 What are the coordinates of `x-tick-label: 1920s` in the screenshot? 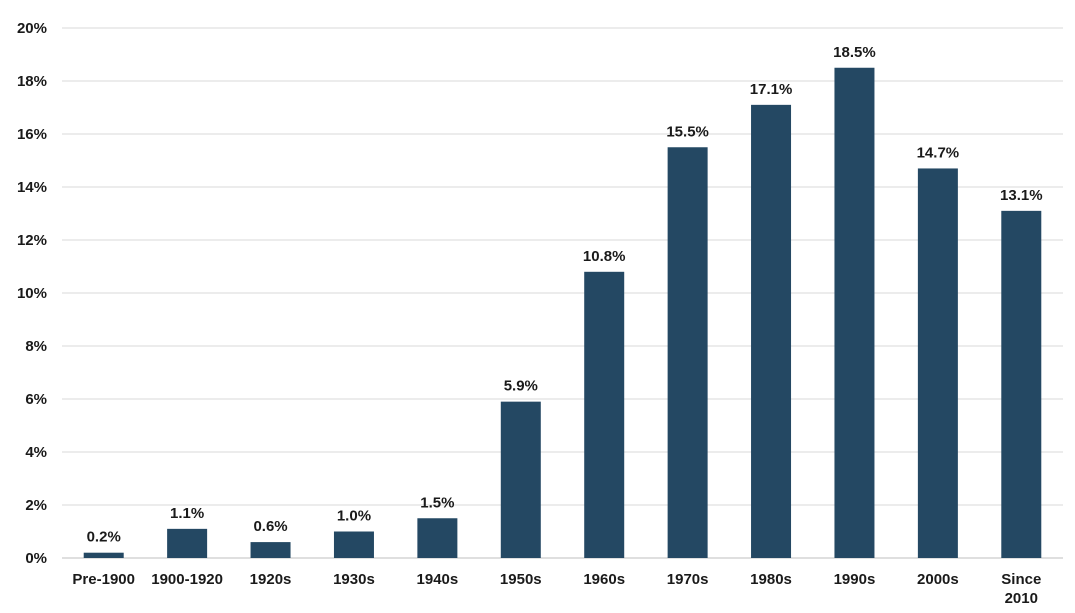 It's located at (271, 579).